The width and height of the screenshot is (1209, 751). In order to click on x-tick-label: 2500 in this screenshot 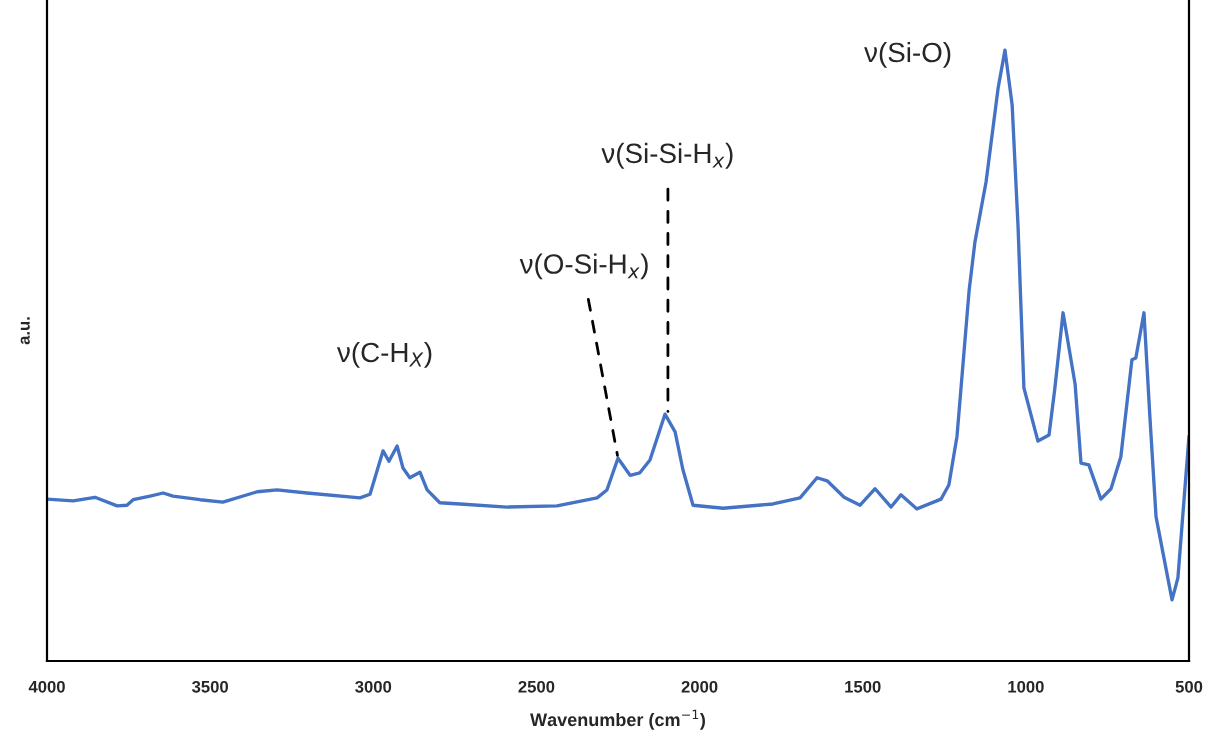, I will do `click(536, 686)`.